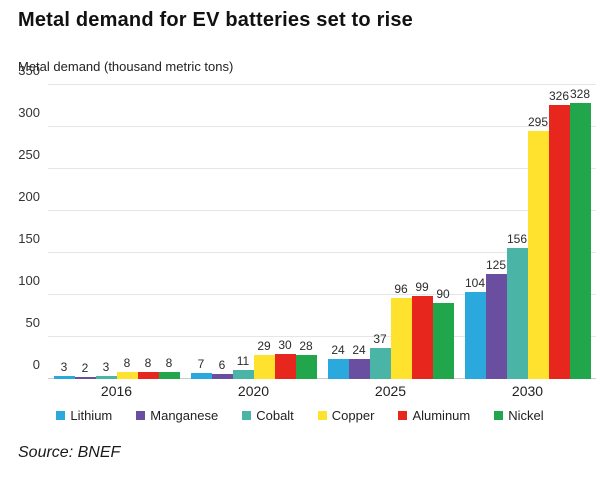 The width and height of the screenshot is (600, 489). I want to click on bar-value-copper-2020: 29, so click(264, 345).